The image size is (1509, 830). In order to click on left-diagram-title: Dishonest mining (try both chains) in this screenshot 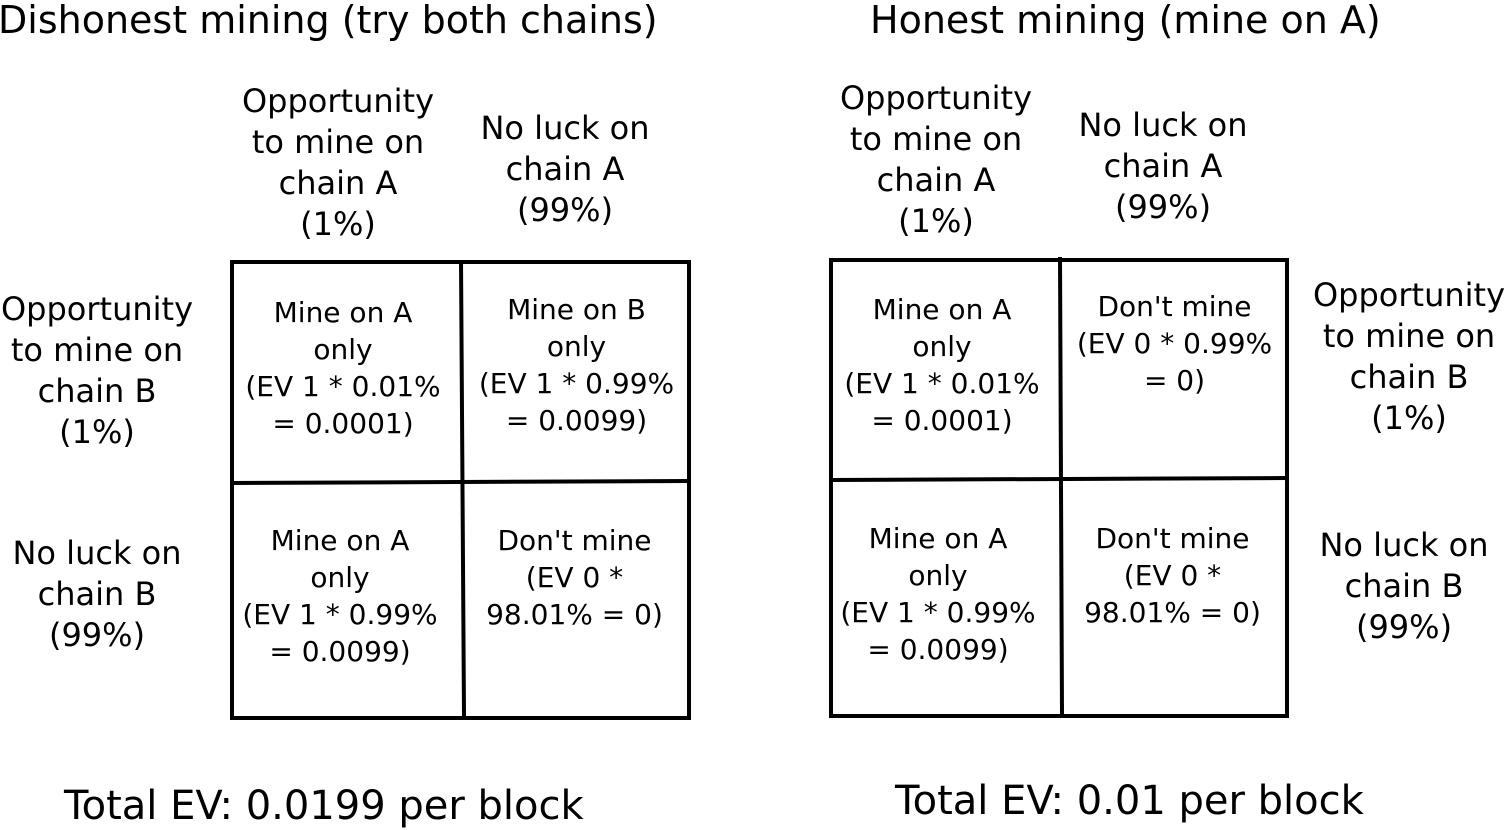, I will do `click(329, 21)`.